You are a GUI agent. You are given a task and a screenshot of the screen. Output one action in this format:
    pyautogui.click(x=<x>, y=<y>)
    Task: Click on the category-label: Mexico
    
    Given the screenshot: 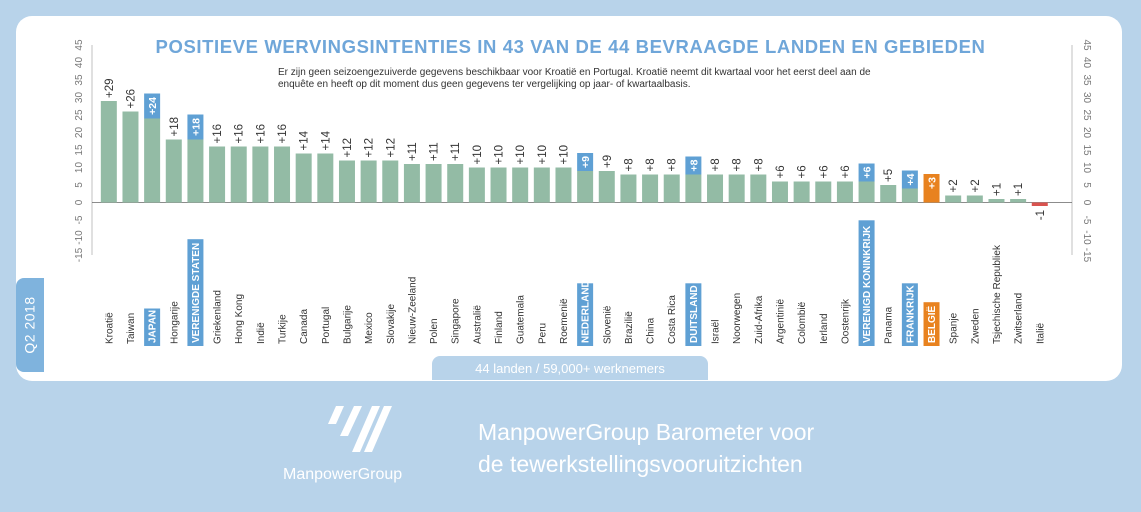 What is the action you would take?
    pyautogui.click(x=369, y=328)
    